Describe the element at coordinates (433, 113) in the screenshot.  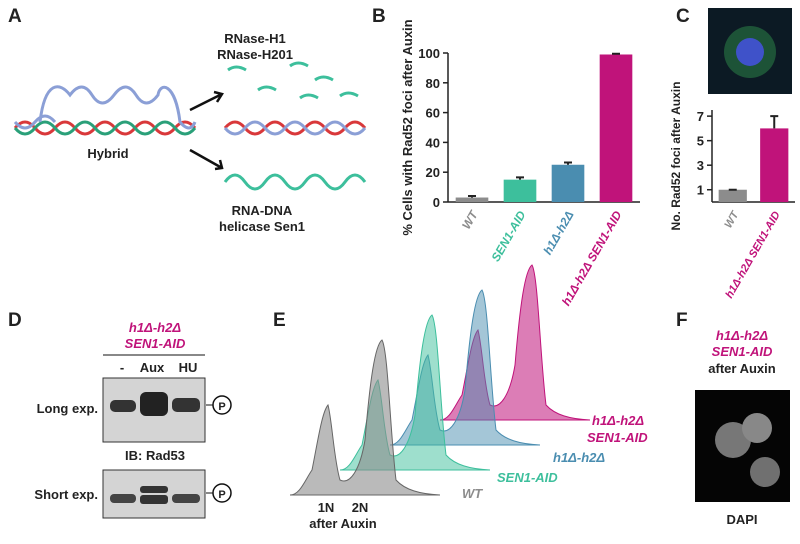
I see `y-tick-label: 60` at that location.